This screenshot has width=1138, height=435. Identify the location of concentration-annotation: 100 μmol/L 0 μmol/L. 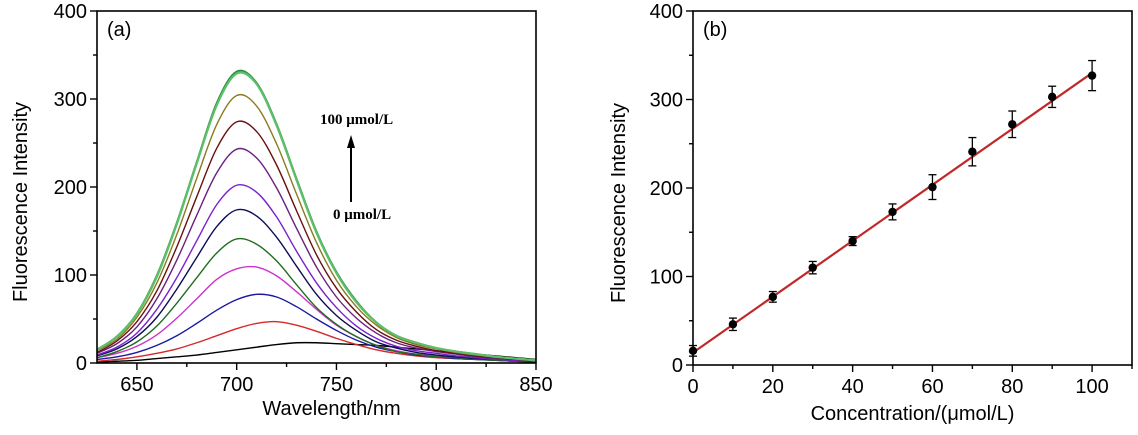
(356, 167).